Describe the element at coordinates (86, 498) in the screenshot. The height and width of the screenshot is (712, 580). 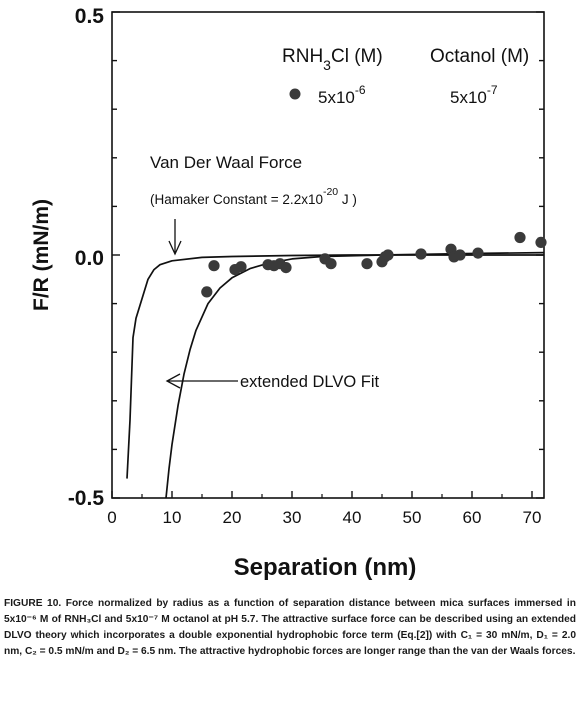
I see `y-tick-label-bottom: -0.5` at that location.